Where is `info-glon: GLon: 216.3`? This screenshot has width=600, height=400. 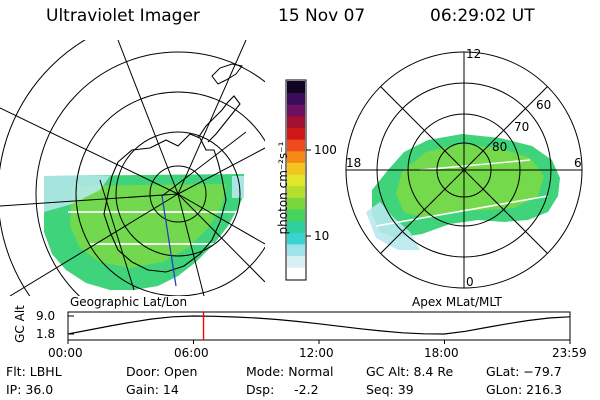 info-glon: GLon: 216.3 is located at coordinates (524, 389).